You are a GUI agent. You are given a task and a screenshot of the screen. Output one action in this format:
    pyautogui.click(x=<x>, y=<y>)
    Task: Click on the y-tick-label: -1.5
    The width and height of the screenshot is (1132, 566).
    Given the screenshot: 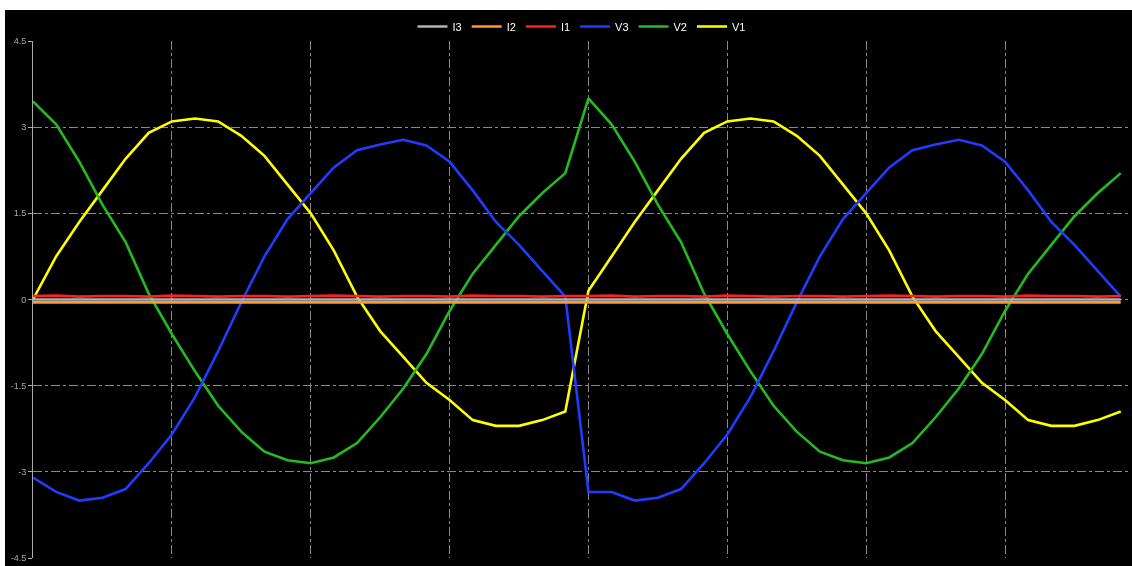 What is the action you would take?
    pyautogui.click(x=18, y=385)
    